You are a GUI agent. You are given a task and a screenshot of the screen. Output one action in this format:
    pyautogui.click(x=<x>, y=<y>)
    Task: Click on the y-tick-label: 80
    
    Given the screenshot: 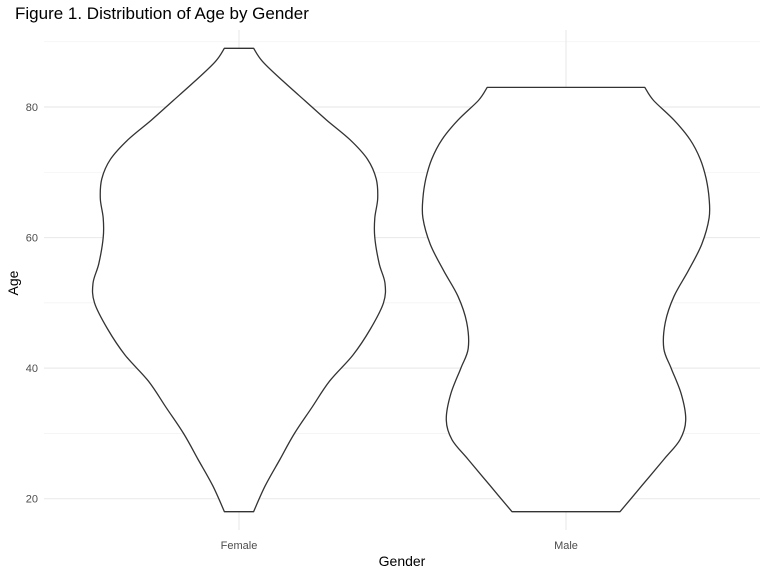 What is the action you would take?
    pyautogui.click(x=32, y=108)
    